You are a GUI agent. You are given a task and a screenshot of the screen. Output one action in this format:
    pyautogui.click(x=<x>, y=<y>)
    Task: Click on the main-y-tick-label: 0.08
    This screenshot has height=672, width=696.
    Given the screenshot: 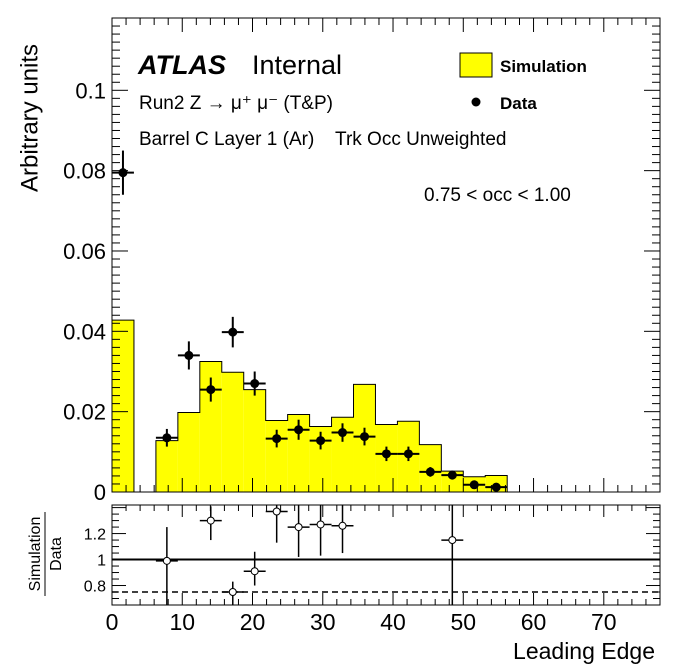 What is the action you would take?
    pyautogui.click(x=84, y=171)
    